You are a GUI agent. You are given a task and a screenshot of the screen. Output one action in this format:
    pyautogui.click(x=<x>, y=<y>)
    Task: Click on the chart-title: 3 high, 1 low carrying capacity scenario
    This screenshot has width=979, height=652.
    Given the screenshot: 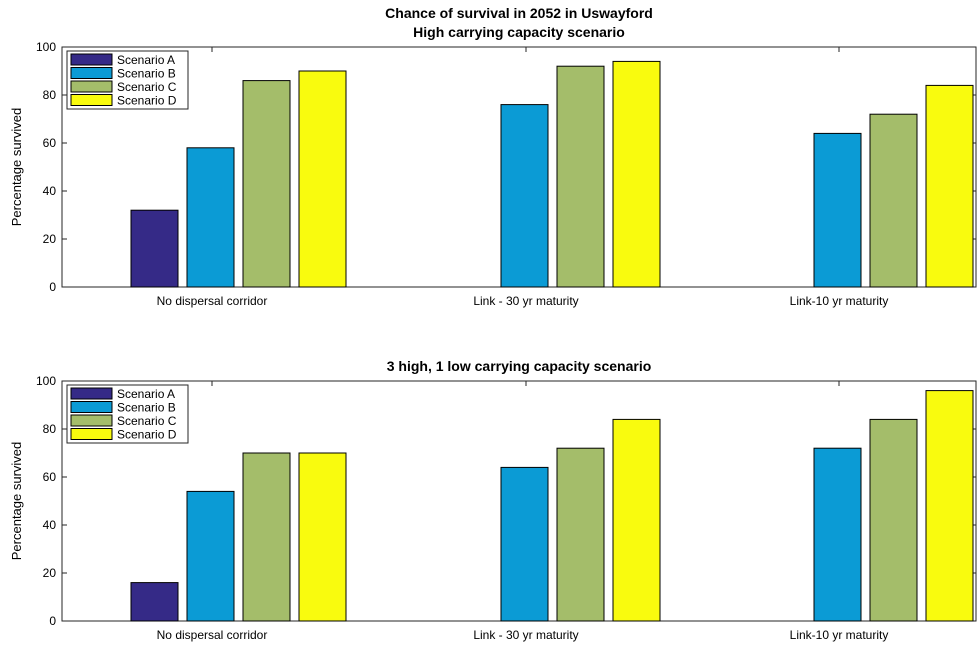 What is the action you would take?
    pyautogui.click(x=519, y=366)
    